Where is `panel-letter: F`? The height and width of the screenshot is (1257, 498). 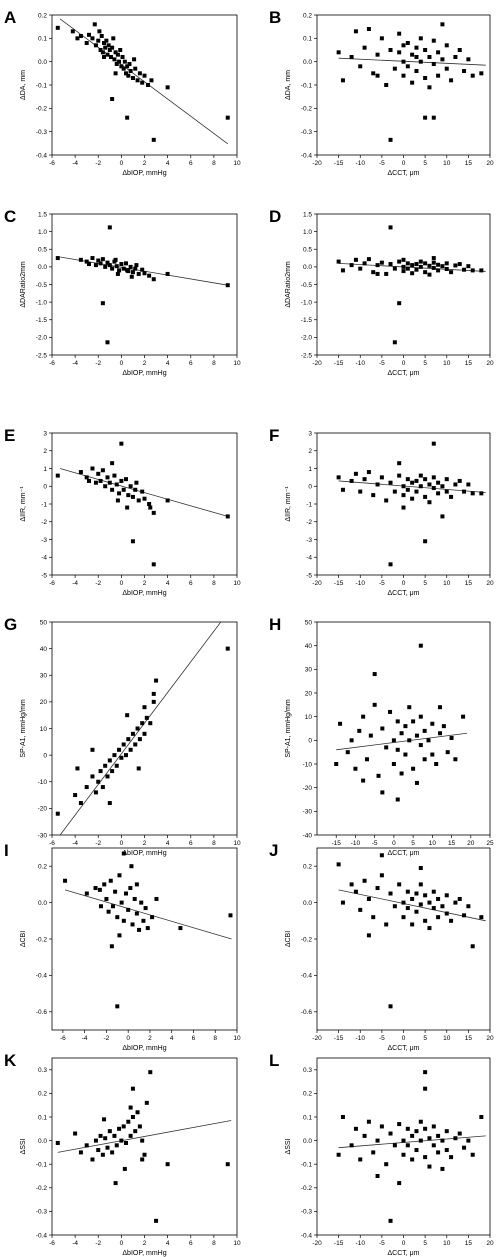
panel-letter: F is located at coordinates (274, 435).